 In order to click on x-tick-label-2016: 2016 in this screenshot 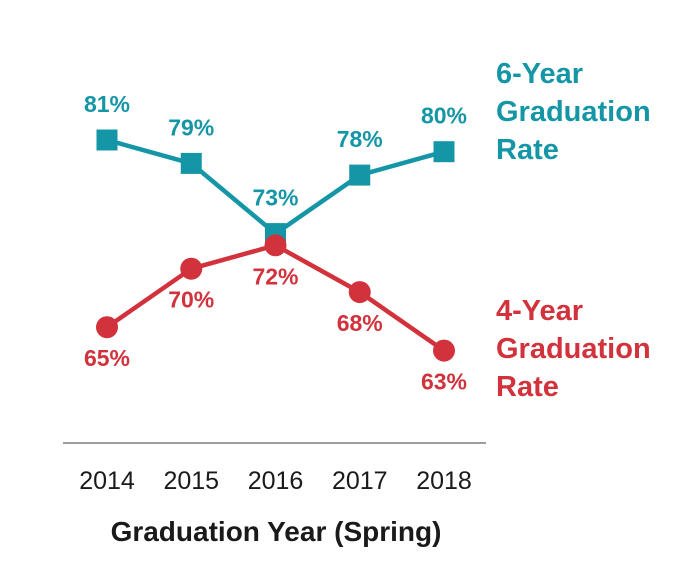, I will do `click(276, 481)`.